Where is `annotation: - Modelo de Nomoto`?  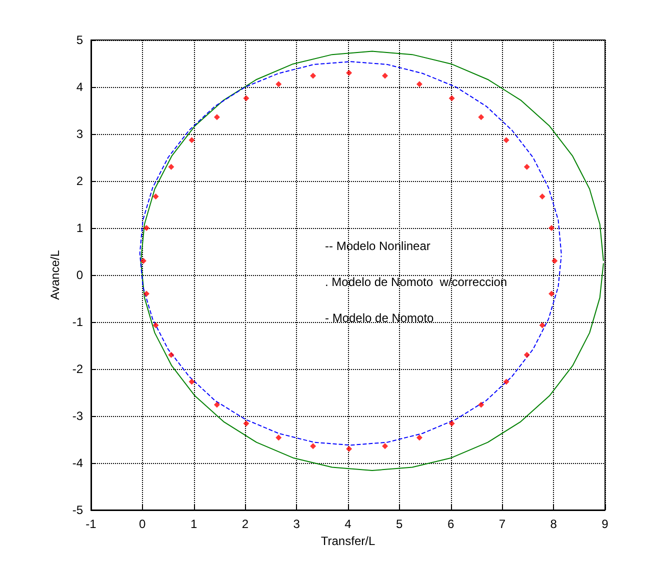
annotation: - Modelo de Nomoto is located at coordinates (379, 318).